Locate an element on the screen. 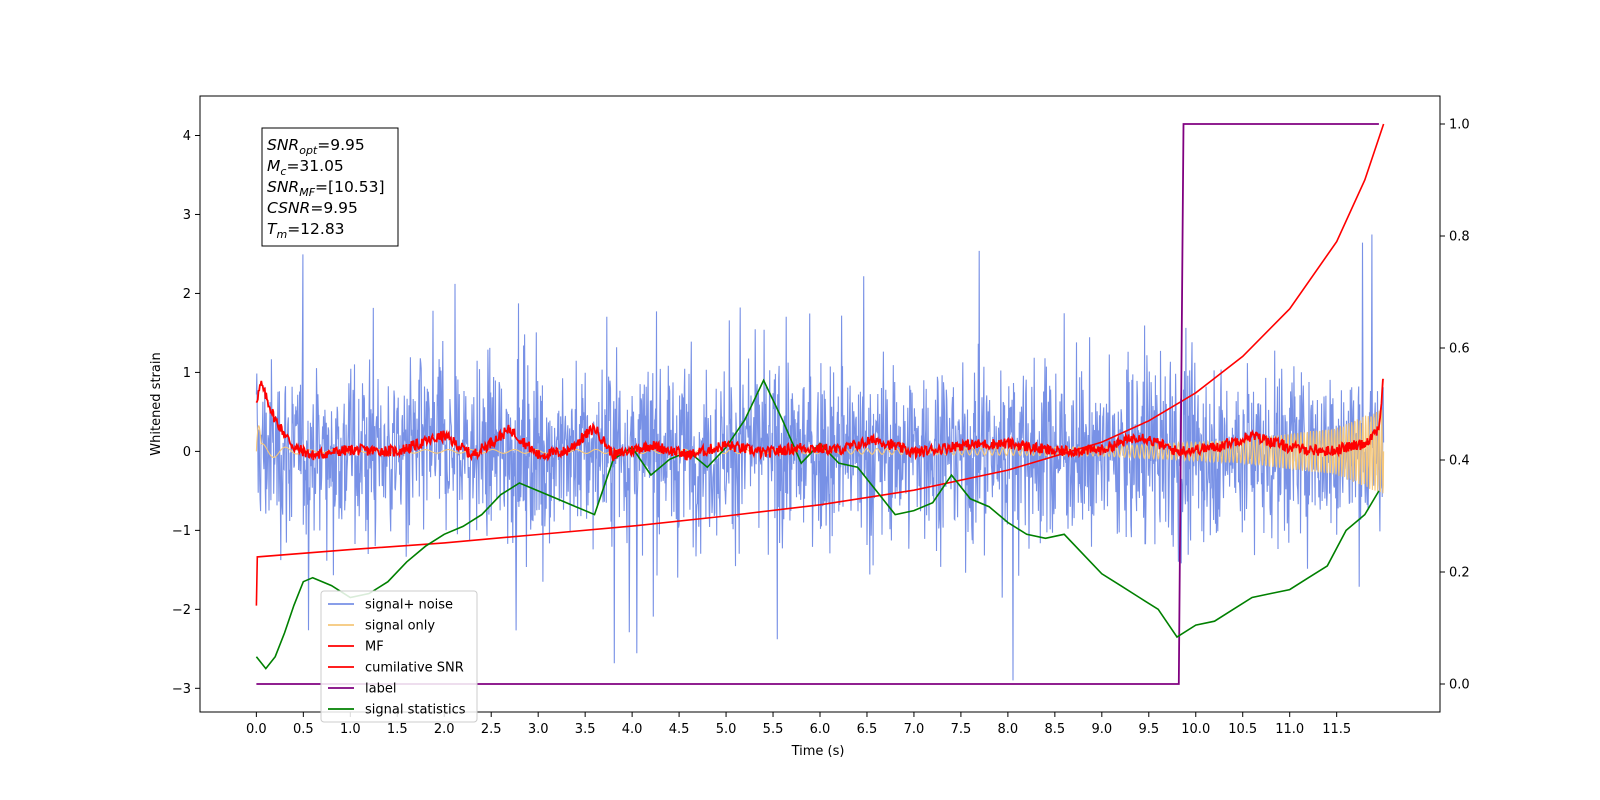 The width and height of the screenshot is (1600, 800). x-tick-label: 5.5 is located at coordinates (773, 729).